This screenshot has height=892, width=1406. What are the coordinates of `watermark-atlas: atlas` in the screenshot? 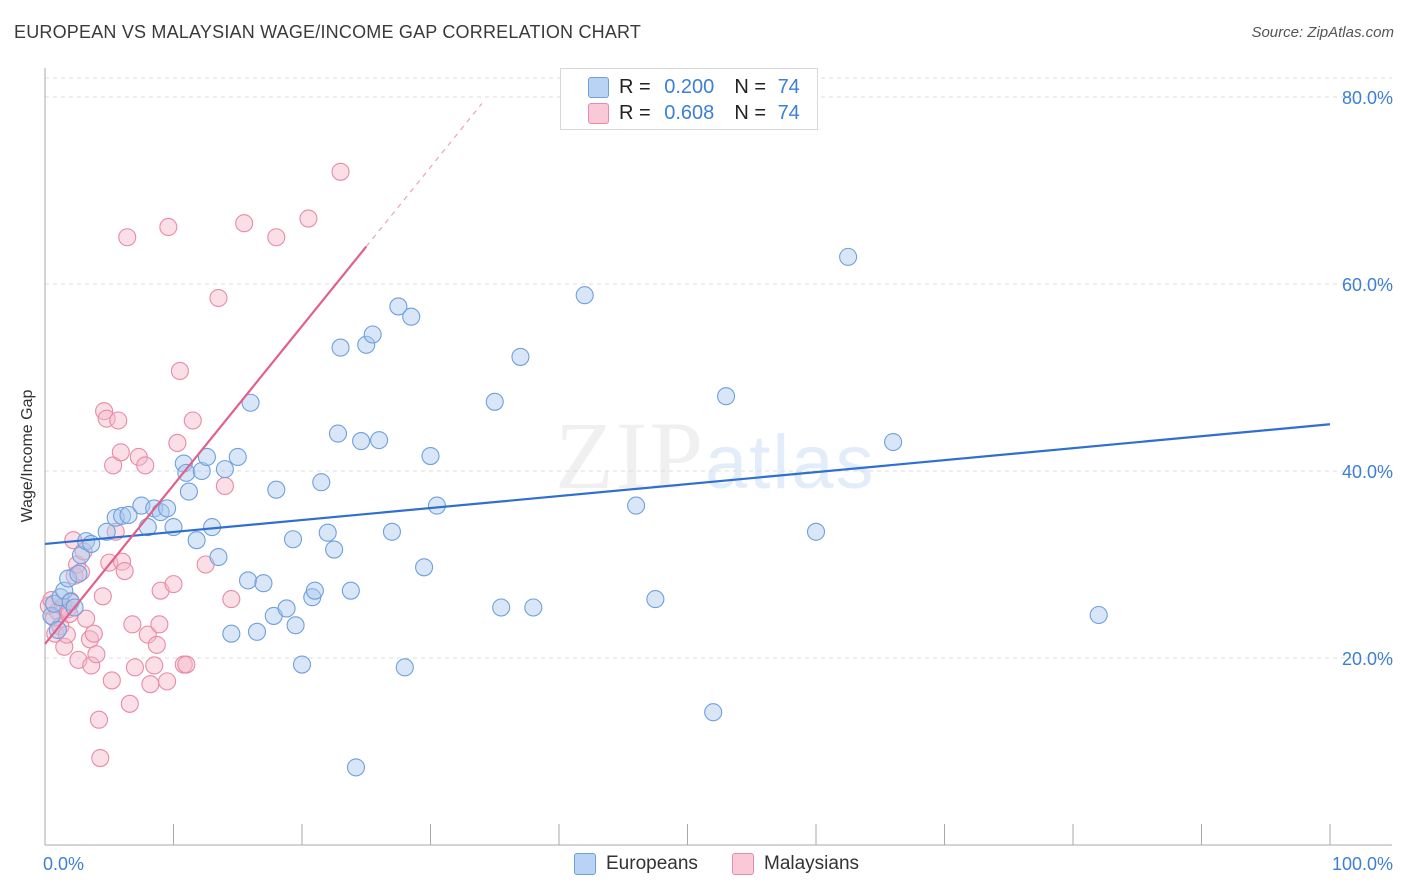 It's located at (790, 462).